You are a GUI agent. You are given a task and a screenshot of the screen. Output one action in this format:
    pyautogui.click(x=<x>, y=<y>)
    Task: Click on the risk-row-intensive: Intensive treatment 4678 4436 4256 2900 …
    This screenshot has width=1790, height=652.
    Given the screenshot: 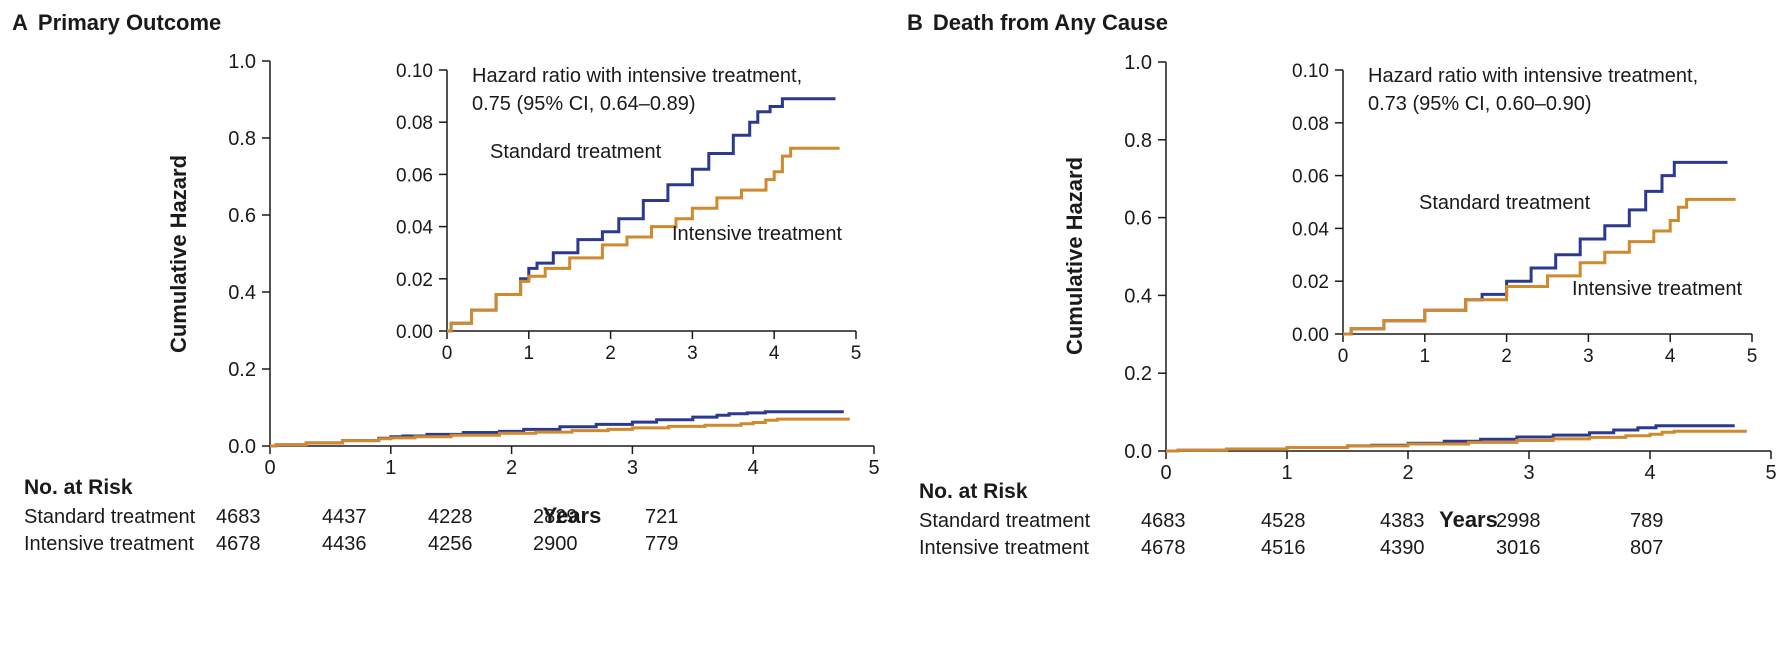 What is the action you would take?
    pyautogui.click(x=351, y=546)
    